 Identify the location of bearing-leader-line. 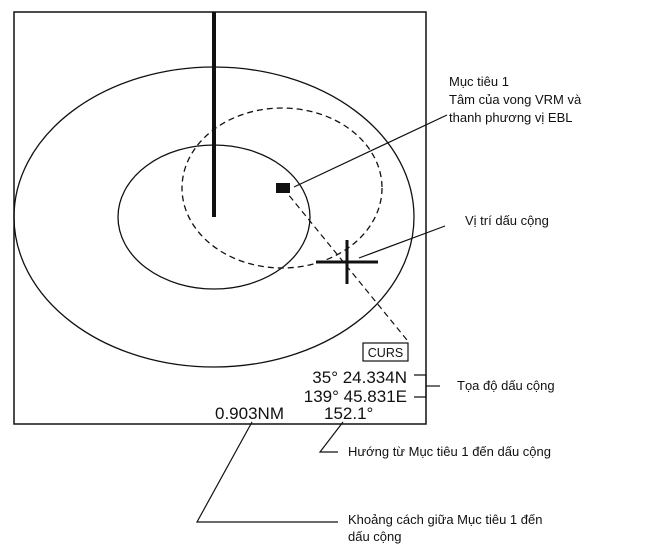
(331, 437).